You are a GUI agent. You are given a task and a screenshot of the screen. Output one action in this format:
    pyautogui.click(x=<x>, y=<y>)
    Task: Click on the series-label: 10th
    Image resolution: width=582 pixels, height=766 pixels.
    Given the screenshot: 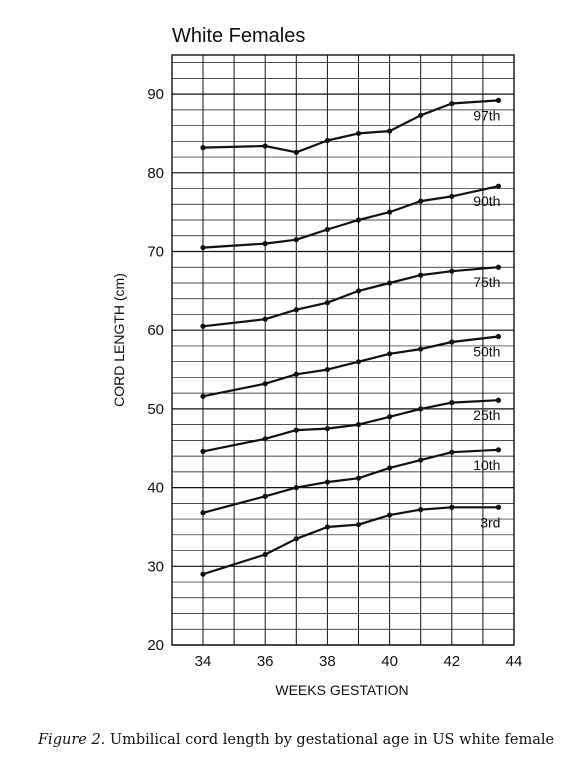 What is the action you would take?
    pyautogui.click(x=486, y=465)
    